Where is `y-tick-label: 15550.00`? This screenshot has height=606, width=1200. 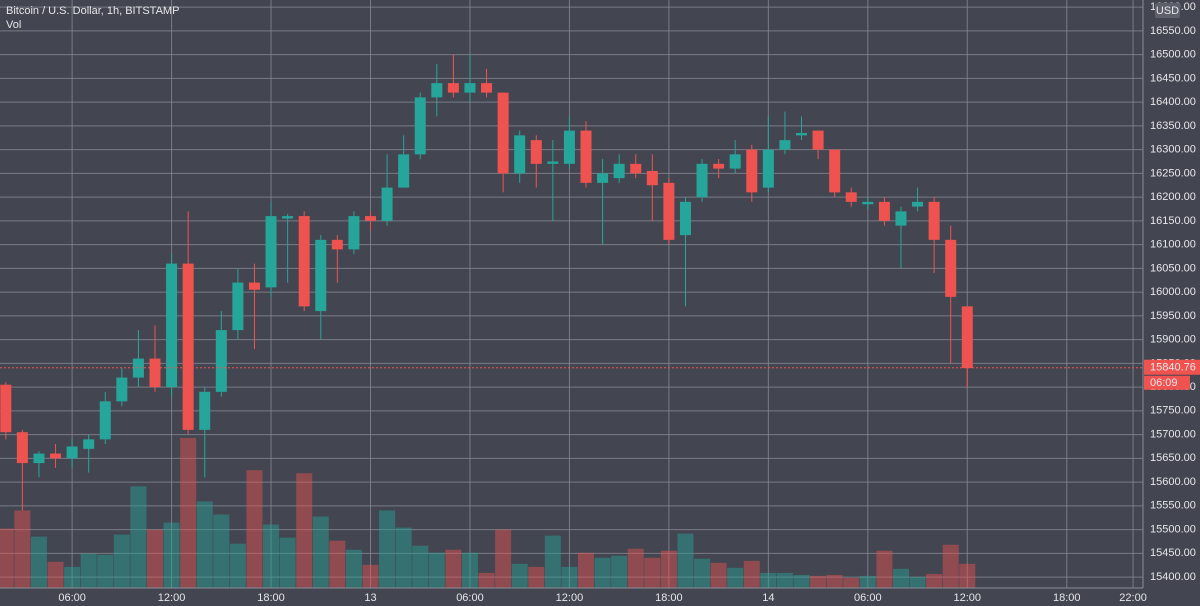 y-tick-label: 15550.00 is located at coordinates (1173, 506).